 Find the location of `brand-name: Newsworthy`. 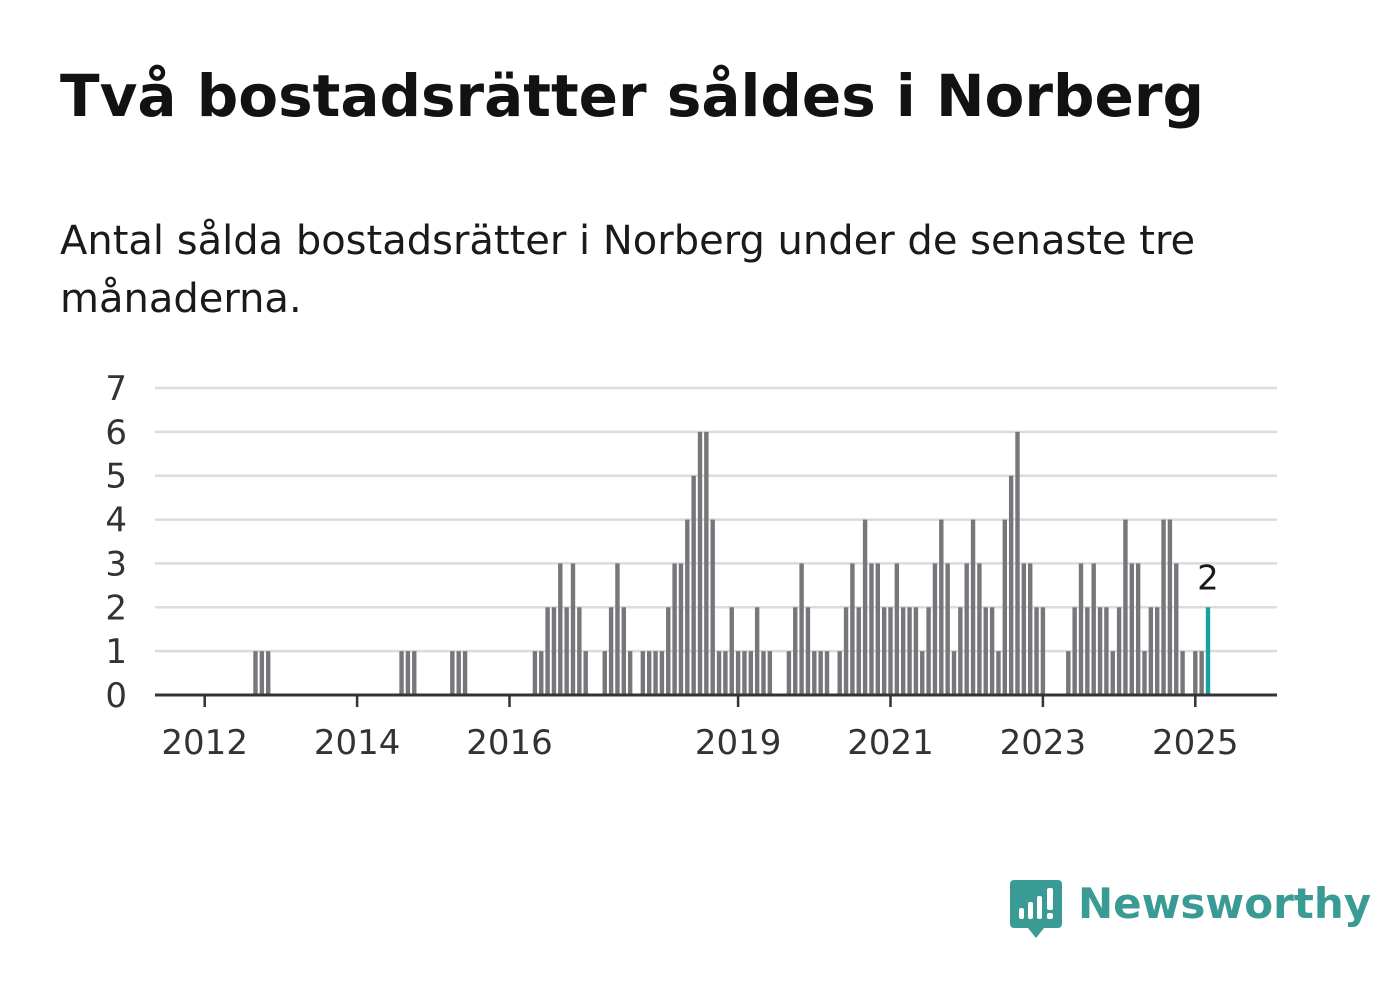

brand-name: Newsworthy is located at coordinates (1225, 903).